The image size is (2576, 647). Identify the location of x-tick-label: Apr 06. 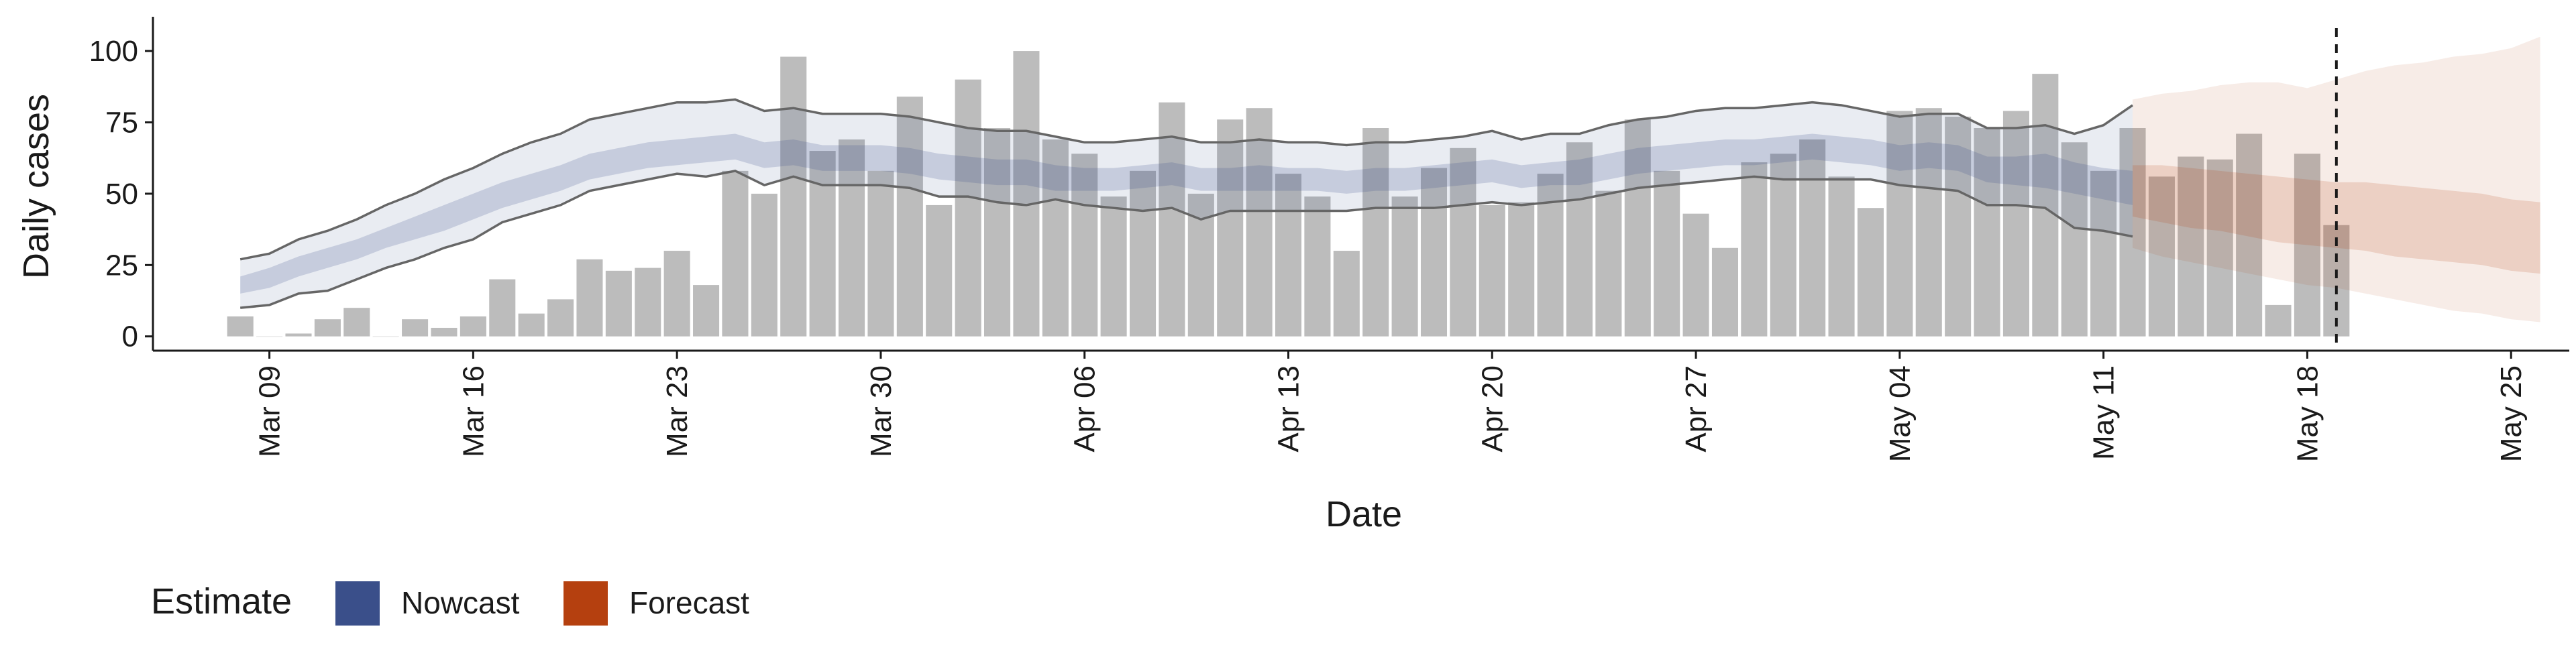
(1085, 409).